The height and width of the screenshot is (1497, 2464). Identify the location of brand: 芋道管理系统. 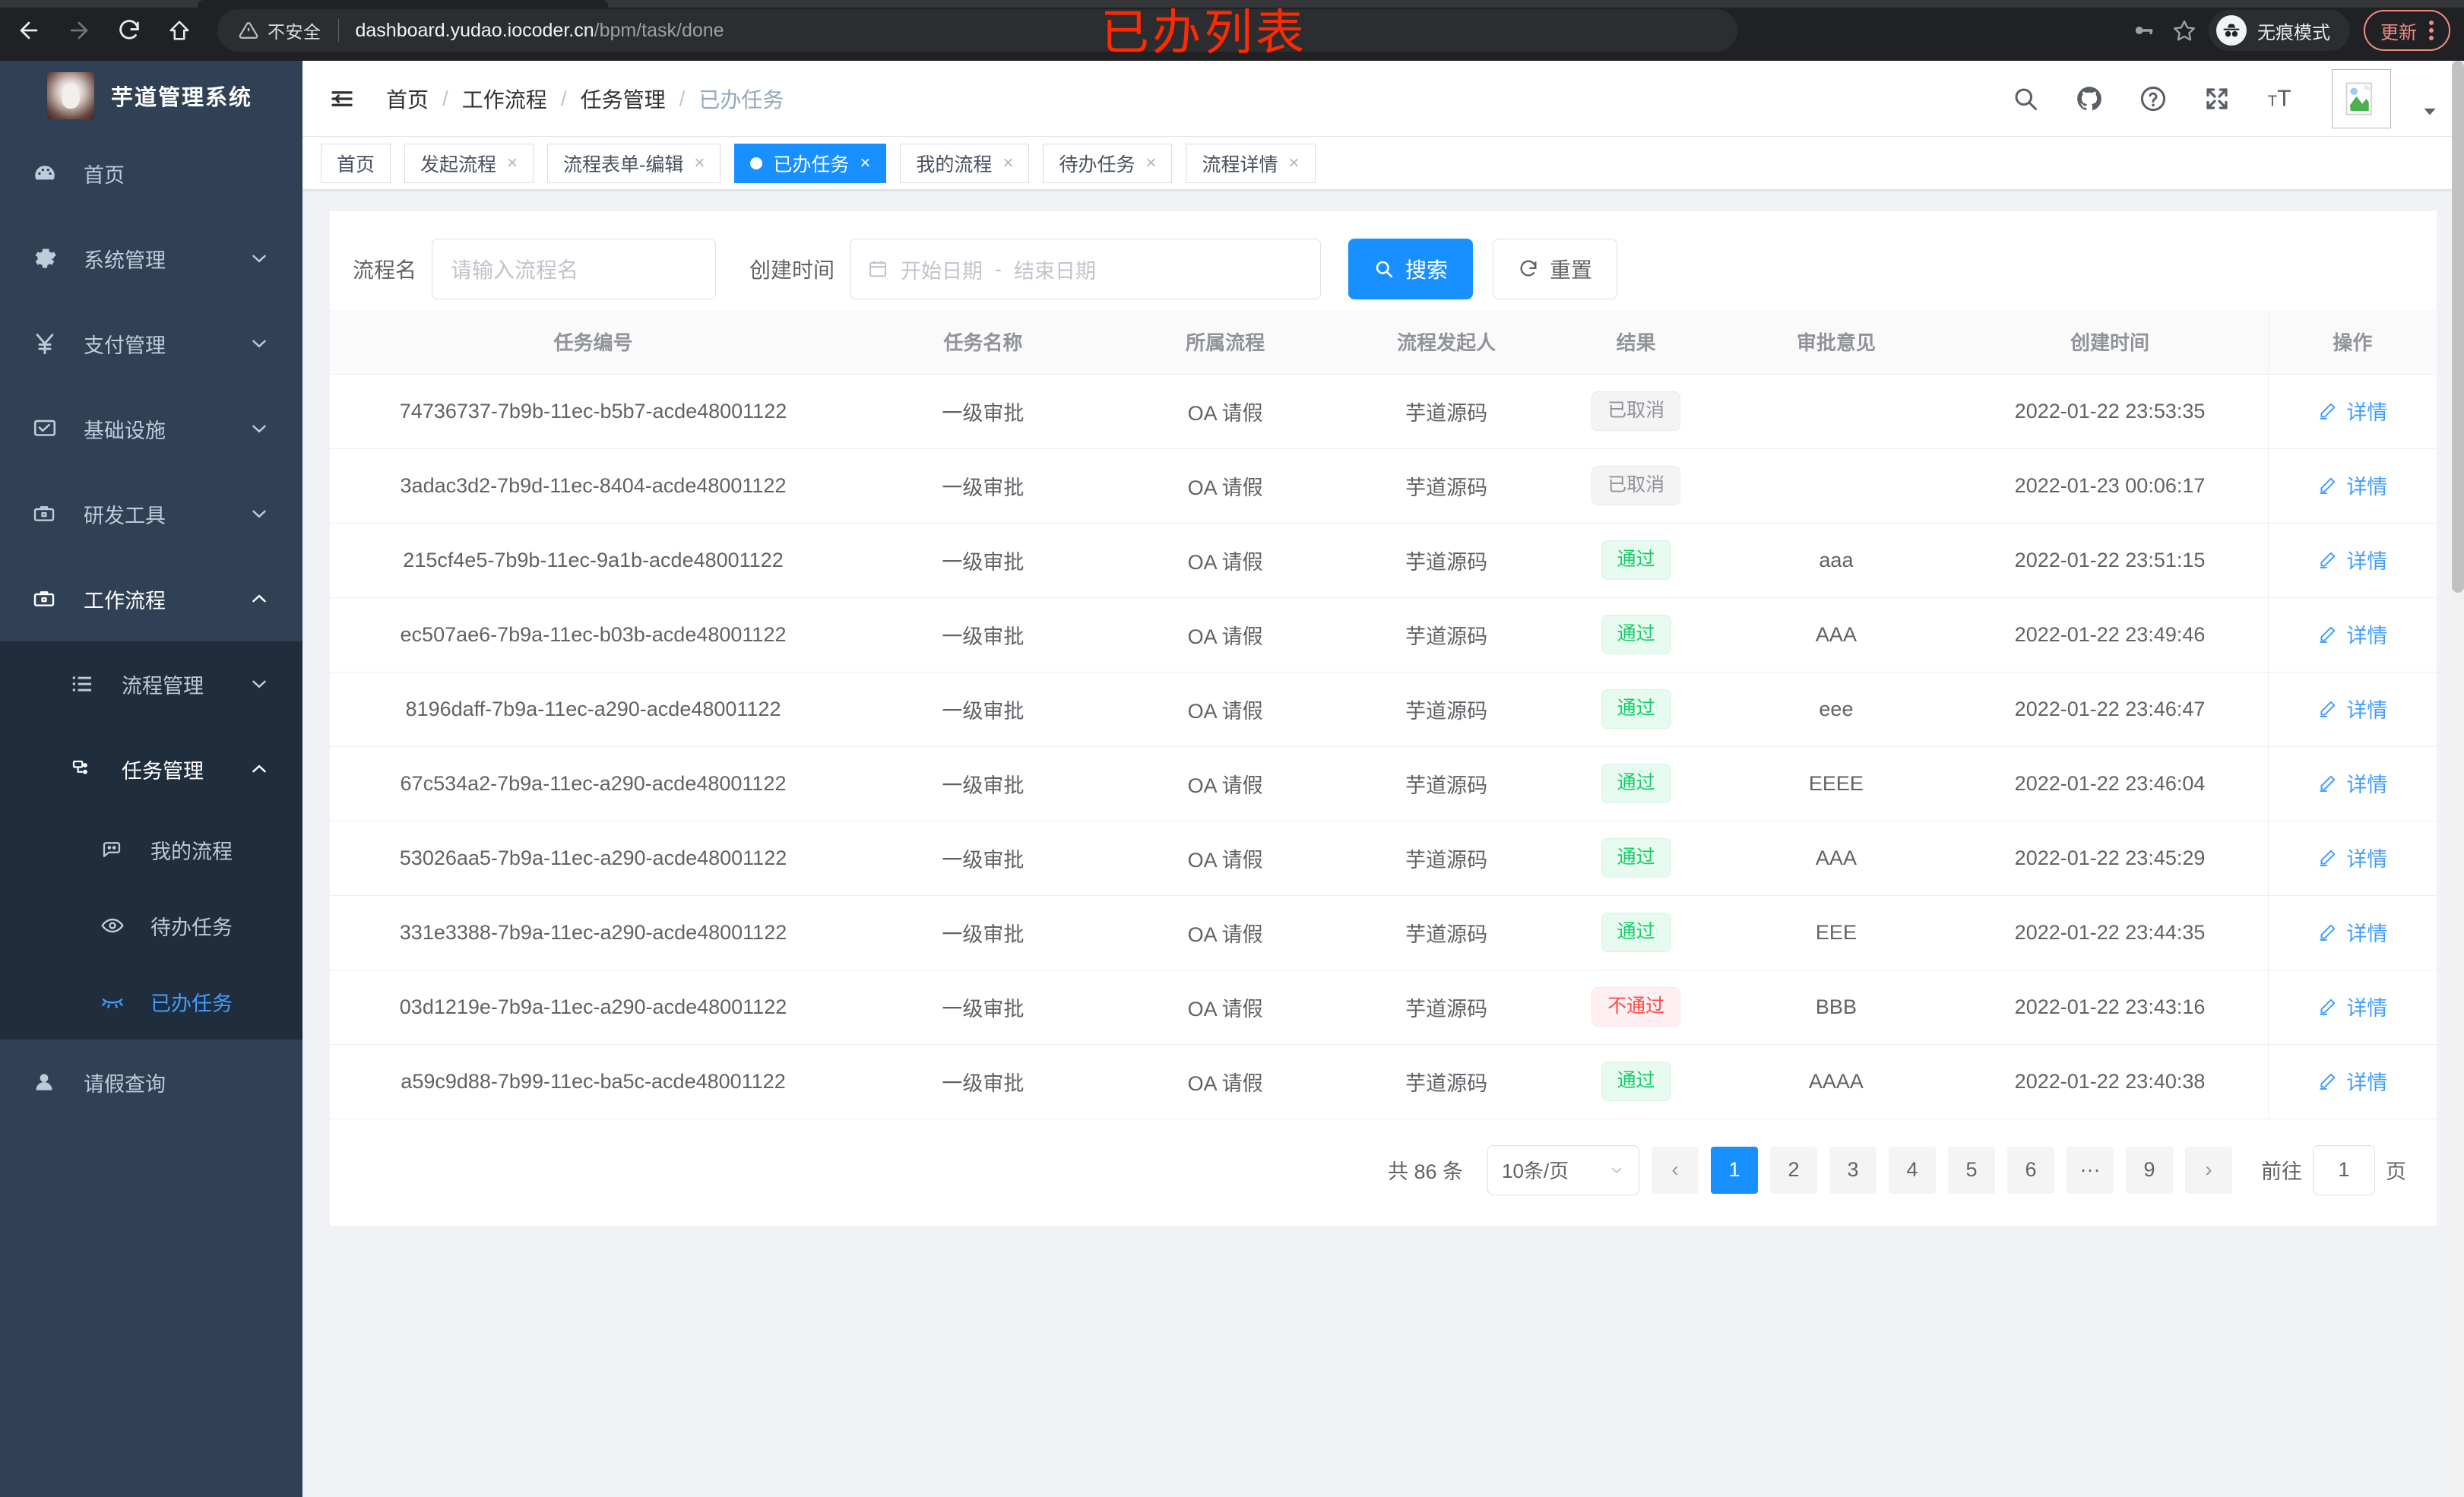
(151, 96).